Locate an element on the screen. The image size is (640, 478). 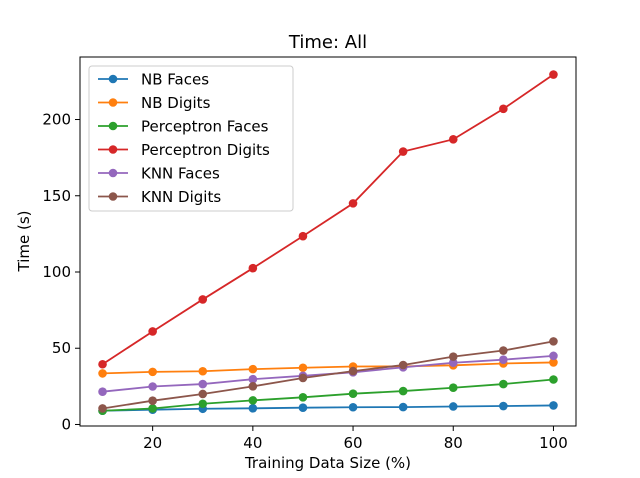
x-tick-label: 60 is located at coordinates (353, 443).